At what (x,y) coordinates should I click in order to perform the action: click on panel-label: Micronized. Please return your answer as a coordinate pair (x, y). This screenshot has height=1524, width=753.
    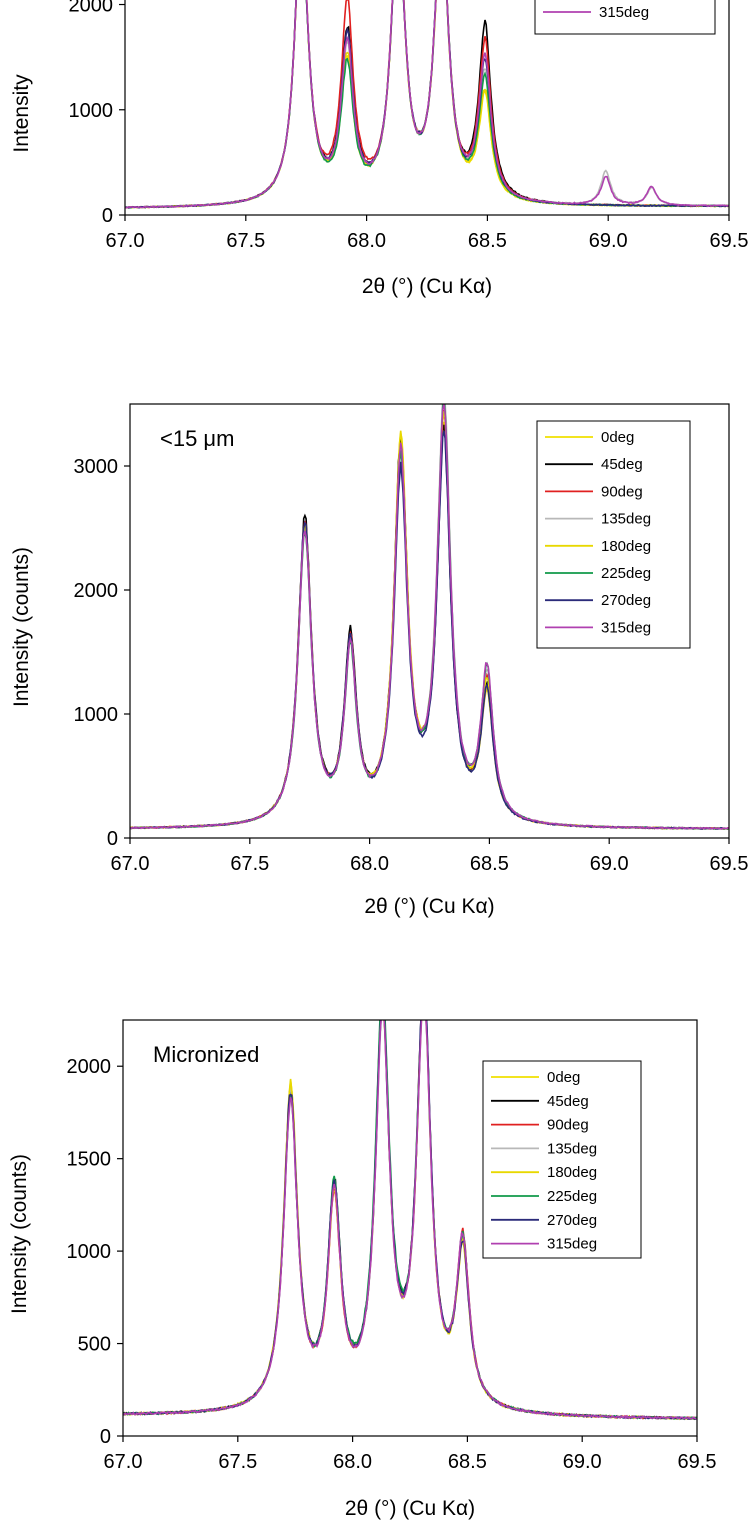
    Looking at the image, I should click on (206, 1054).